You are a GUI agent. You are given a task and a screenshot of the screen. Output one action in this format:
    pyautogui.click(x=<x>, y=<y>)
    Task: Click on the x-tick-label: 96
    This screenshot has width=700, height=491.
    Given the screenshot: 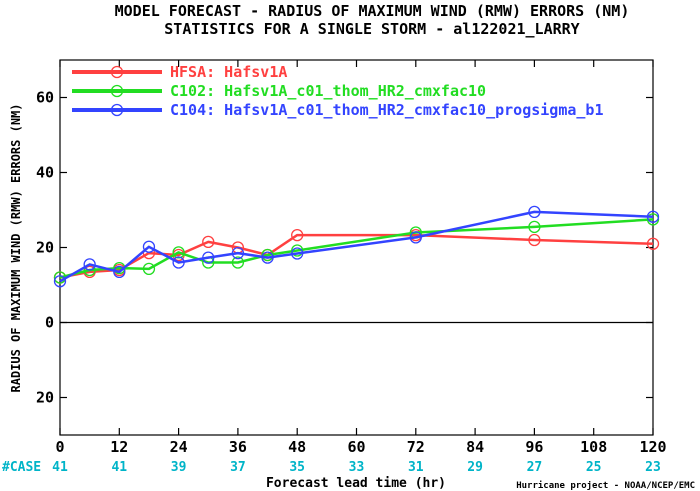 What is the action you would take?
    pyautogui.click(x=534, y=447)
    